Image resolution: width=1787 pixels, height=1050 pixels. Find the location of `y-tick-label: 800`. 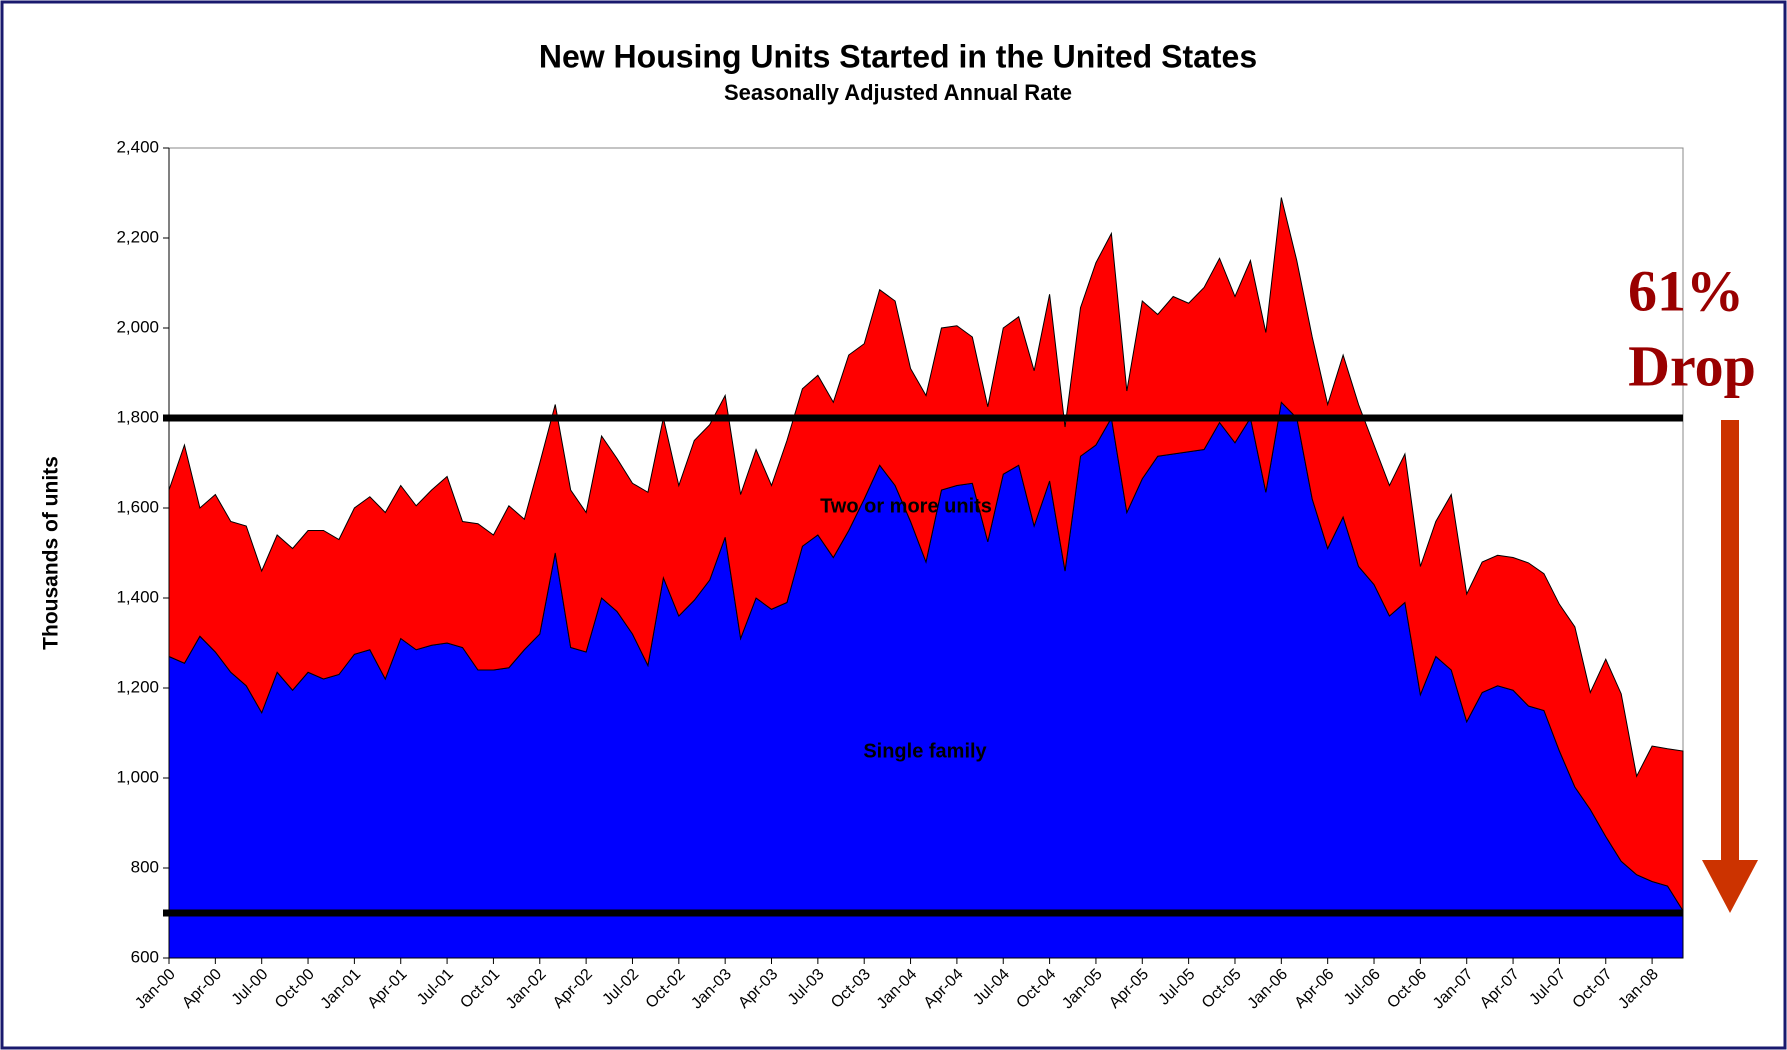

y-tick-label: 800 is located at coordinates (145, 866).